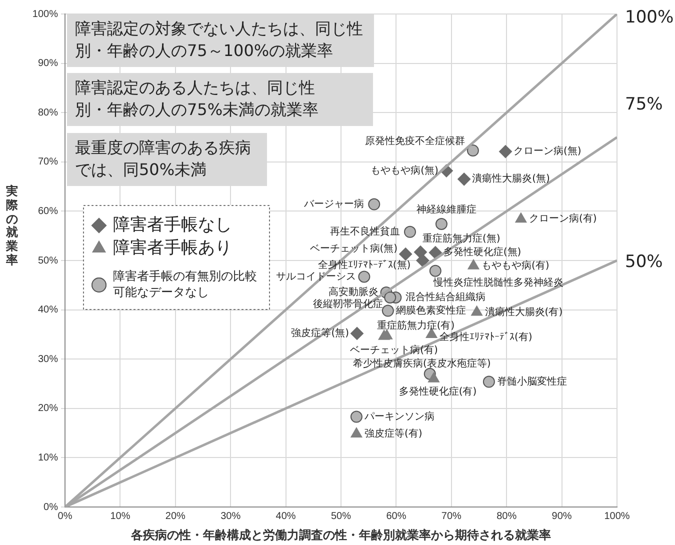 This screenshot has height=545, width=675. What do you see at coordinates (498, 282) in the screenshot?
I see `annotation: 慢性炎症性脱髄性多発神経炎` at bounding box center [498, 282].